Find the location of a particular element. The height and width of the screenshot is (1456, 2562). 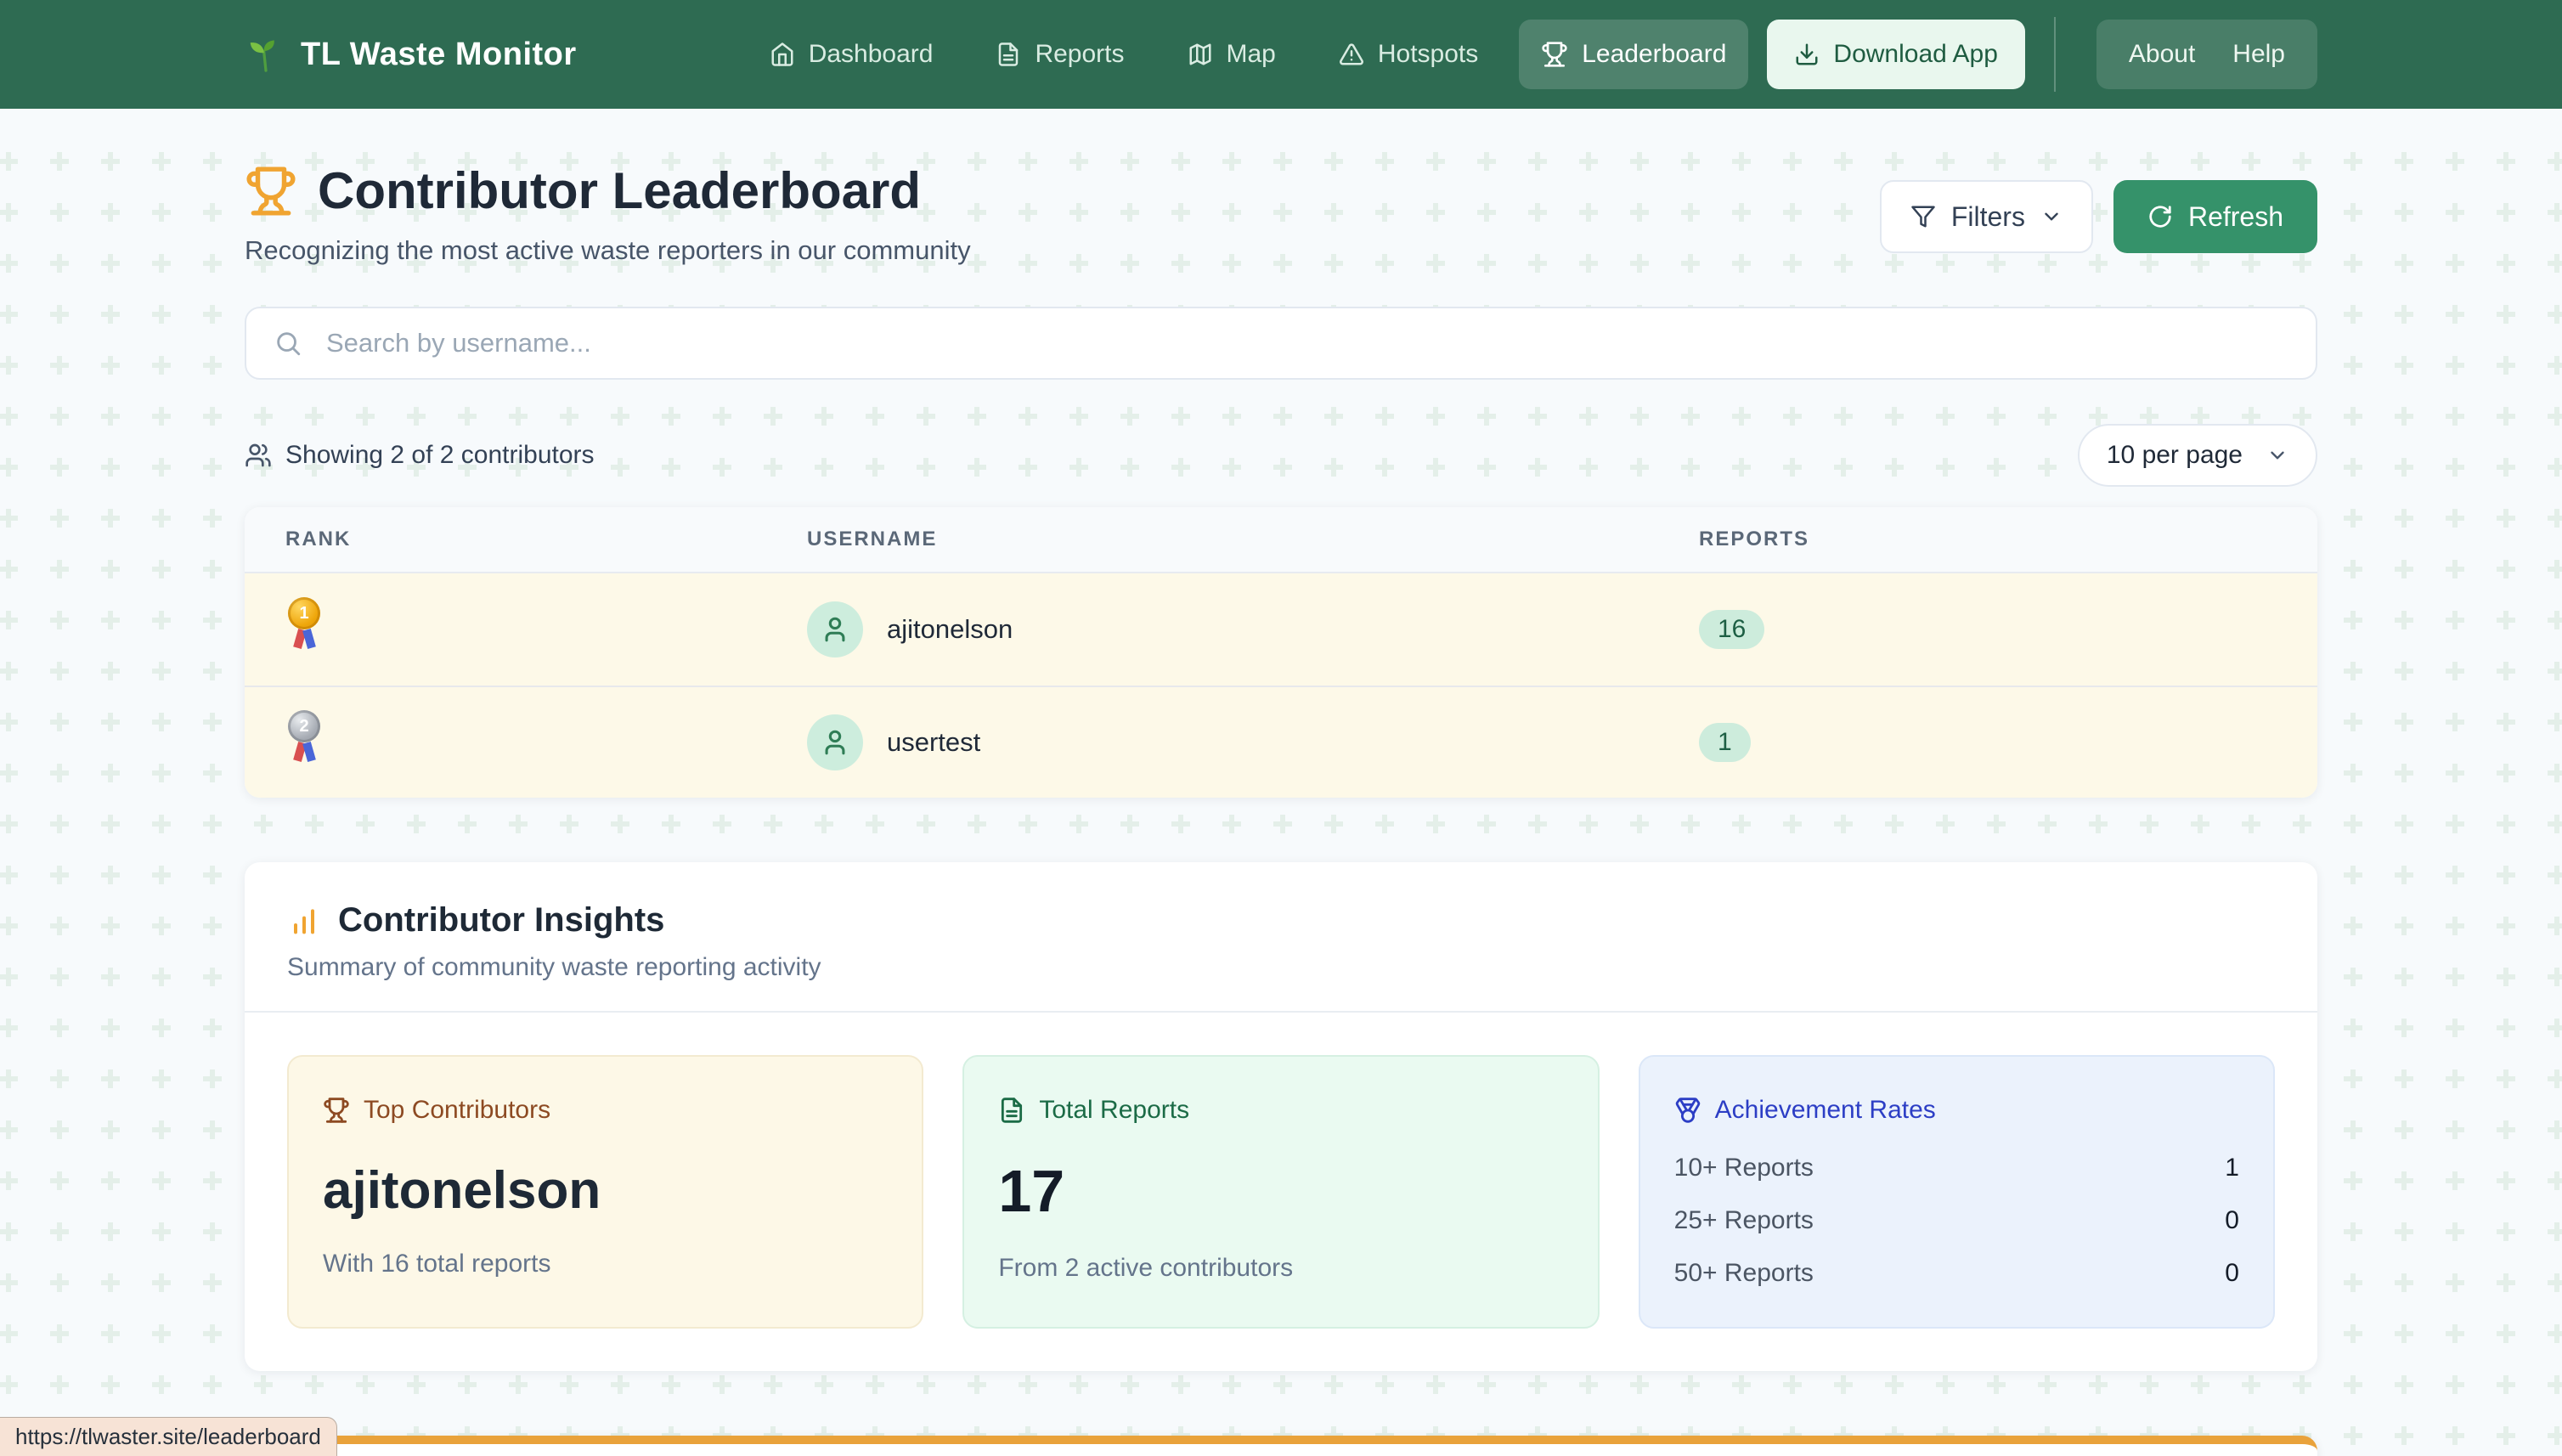

nav-link-help: Help is located at coordinates (2258, 54).